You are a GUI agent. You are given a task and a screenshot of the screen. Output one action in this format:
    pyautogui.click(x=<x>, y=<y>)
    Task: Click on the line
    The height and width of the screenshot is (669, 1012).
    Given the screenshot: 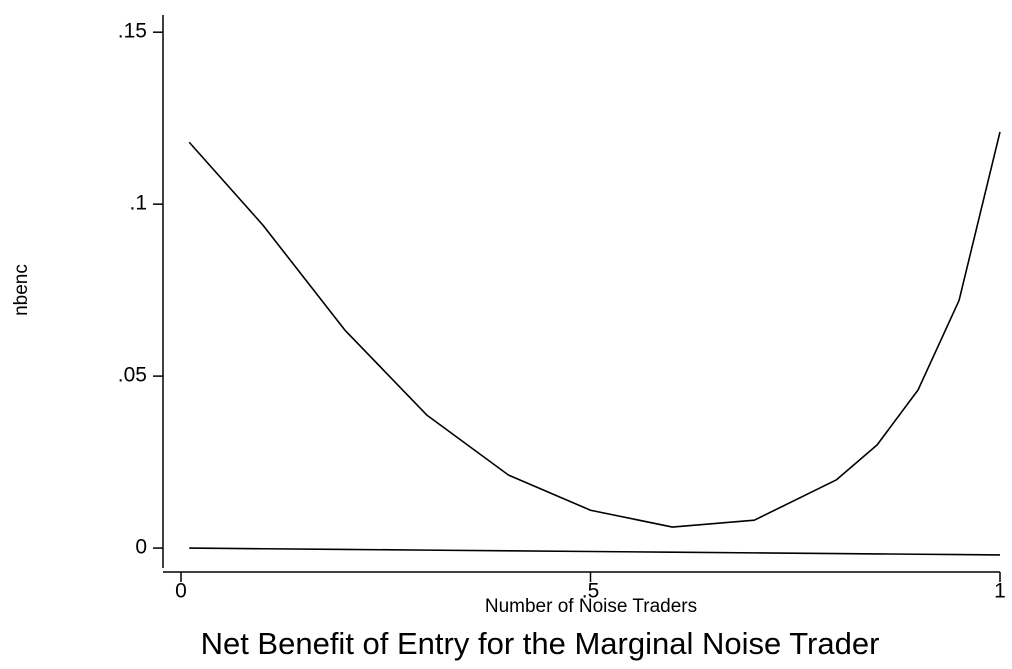 What is the action you would take?
    pyautogui.click(x=595, y=551)
    